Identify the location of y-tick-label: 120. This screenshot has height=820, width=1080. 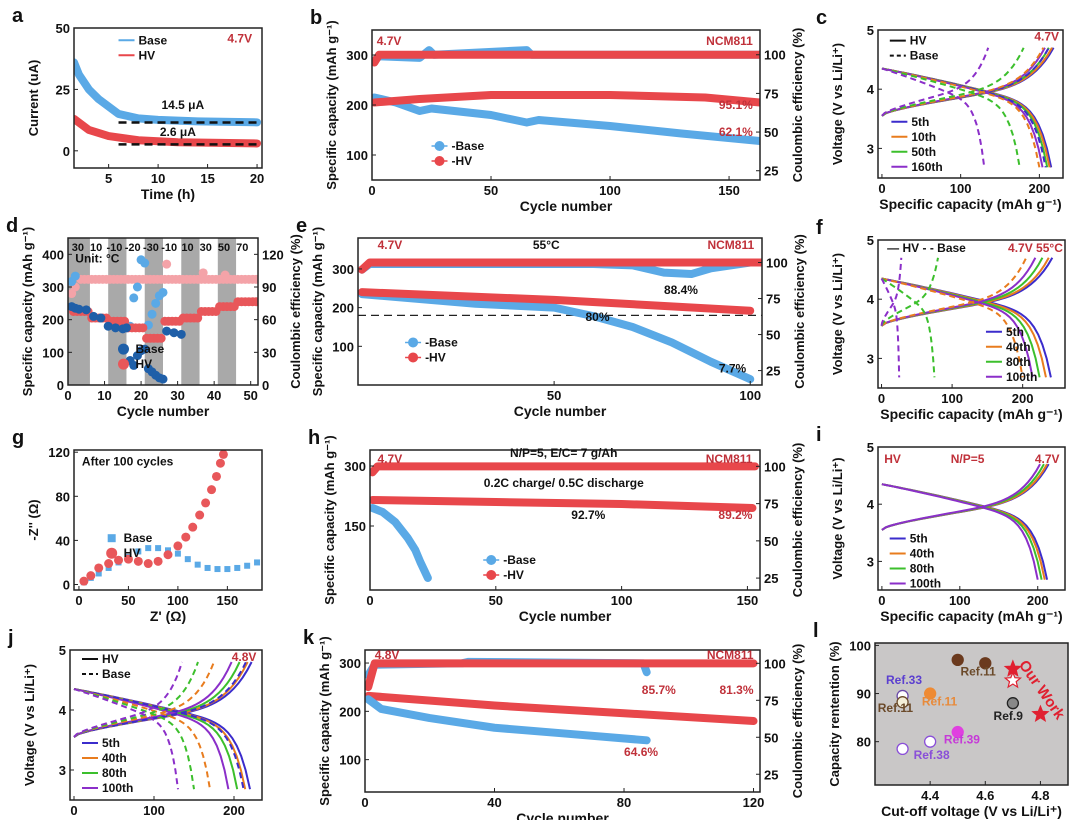
(59, 452).